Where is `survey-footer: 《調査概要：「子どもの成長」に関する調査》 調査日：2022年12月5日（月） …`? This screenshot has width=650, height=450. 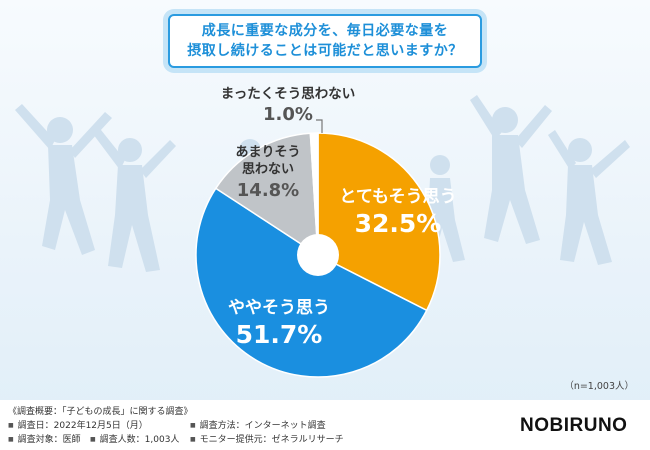
survey-footer: 《調査概要：「子どもの成長」に関する調査》 調査日：2022年12月5日（月） … is located at coordinates (325, 425).